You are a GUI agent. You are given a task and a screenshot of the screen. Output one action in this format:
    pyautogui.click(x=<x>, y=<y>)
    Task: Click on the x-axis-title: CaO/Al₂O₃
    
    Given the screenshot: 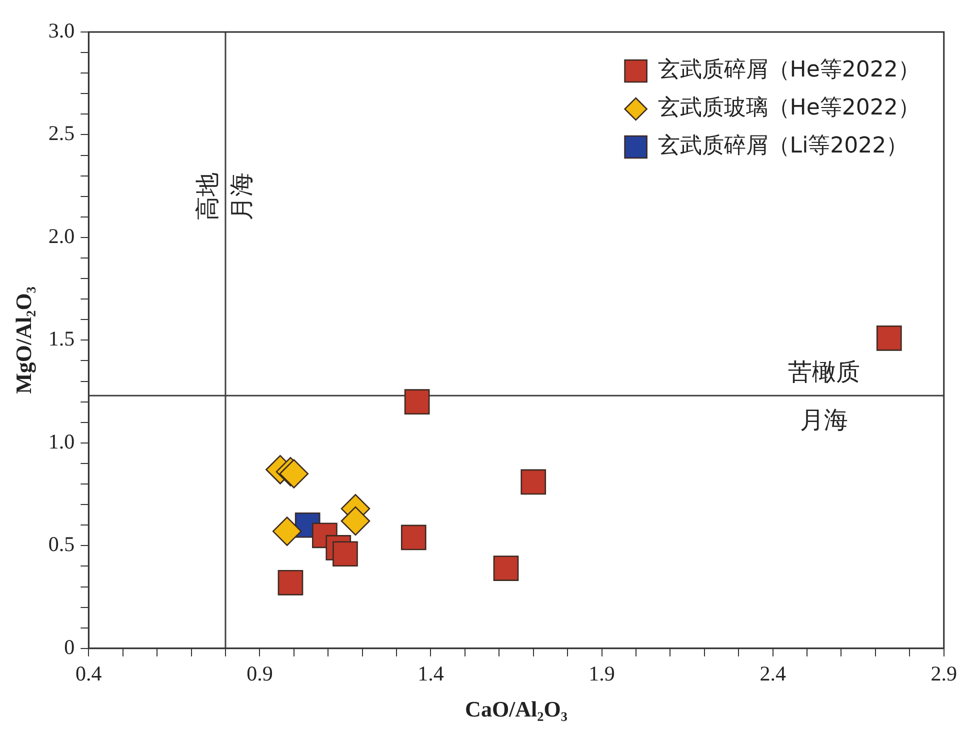 What is the action you would take?
    pyautogui.click(x=516, y=709)
    